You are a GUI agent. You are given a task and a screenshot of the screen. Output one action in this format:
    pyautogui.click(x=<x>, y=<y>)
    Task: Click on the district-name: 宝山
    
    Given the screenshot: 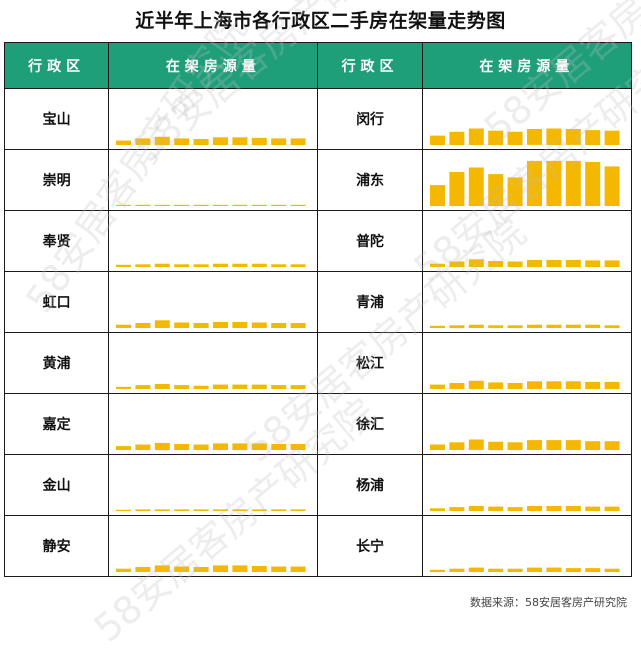 What is the action you would take?
    pyautogui.click(x=56, y=119)
    